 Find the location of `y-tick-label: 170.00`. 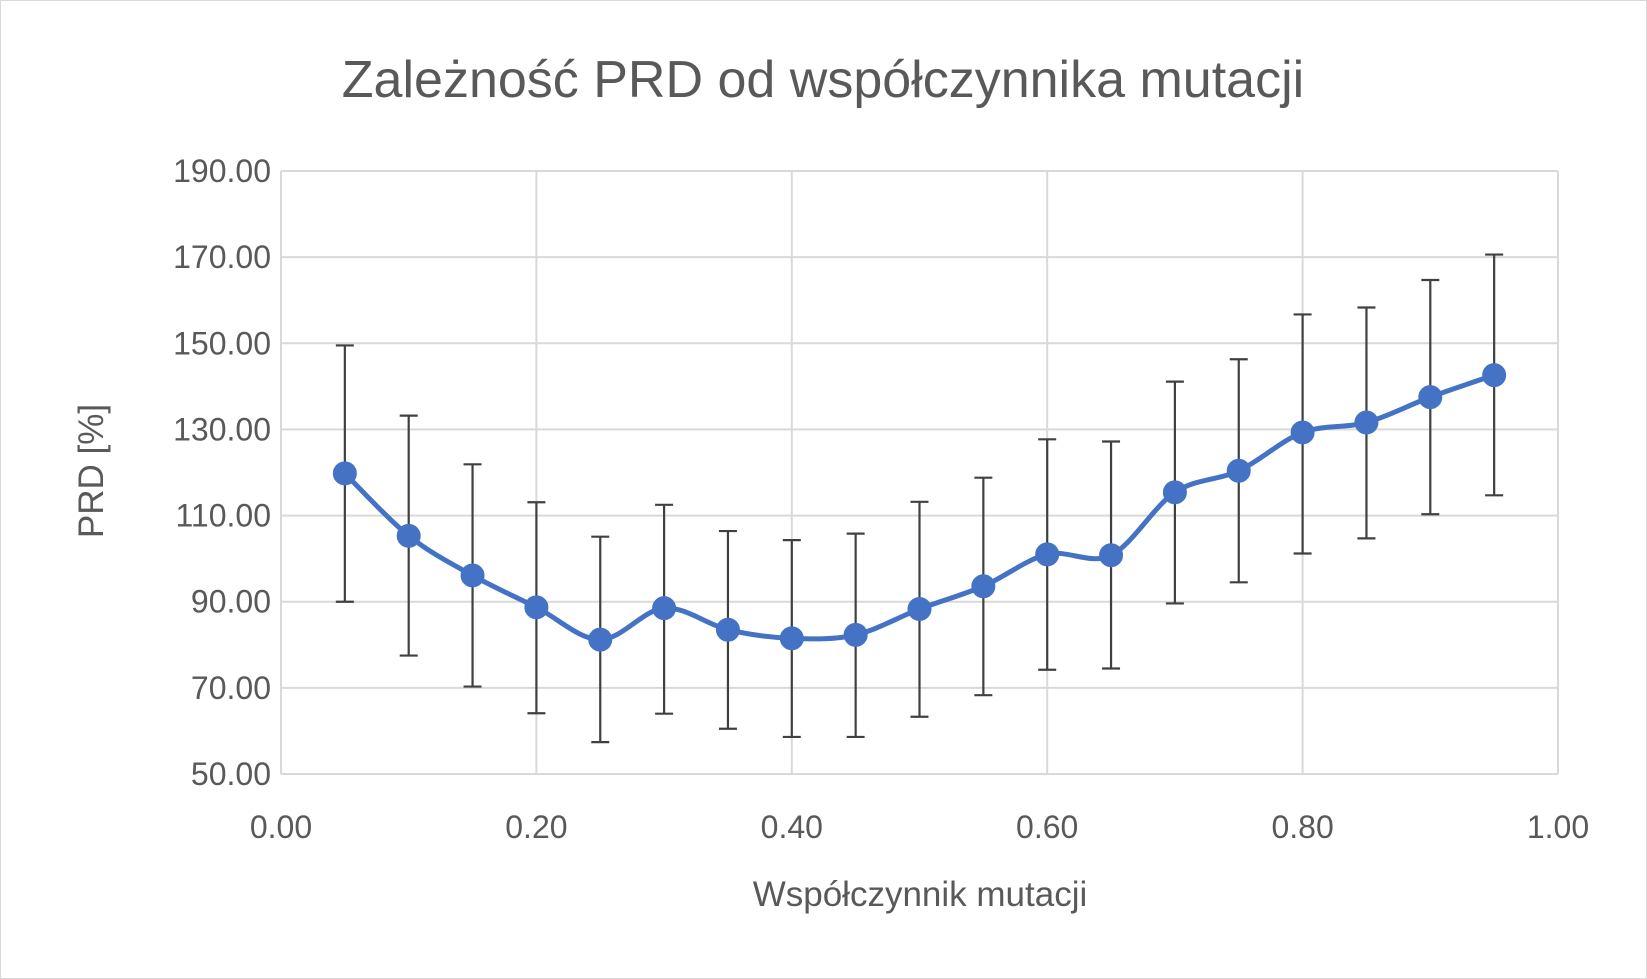

y-tick-label: 170.00 is located at coordinates (222, 257).